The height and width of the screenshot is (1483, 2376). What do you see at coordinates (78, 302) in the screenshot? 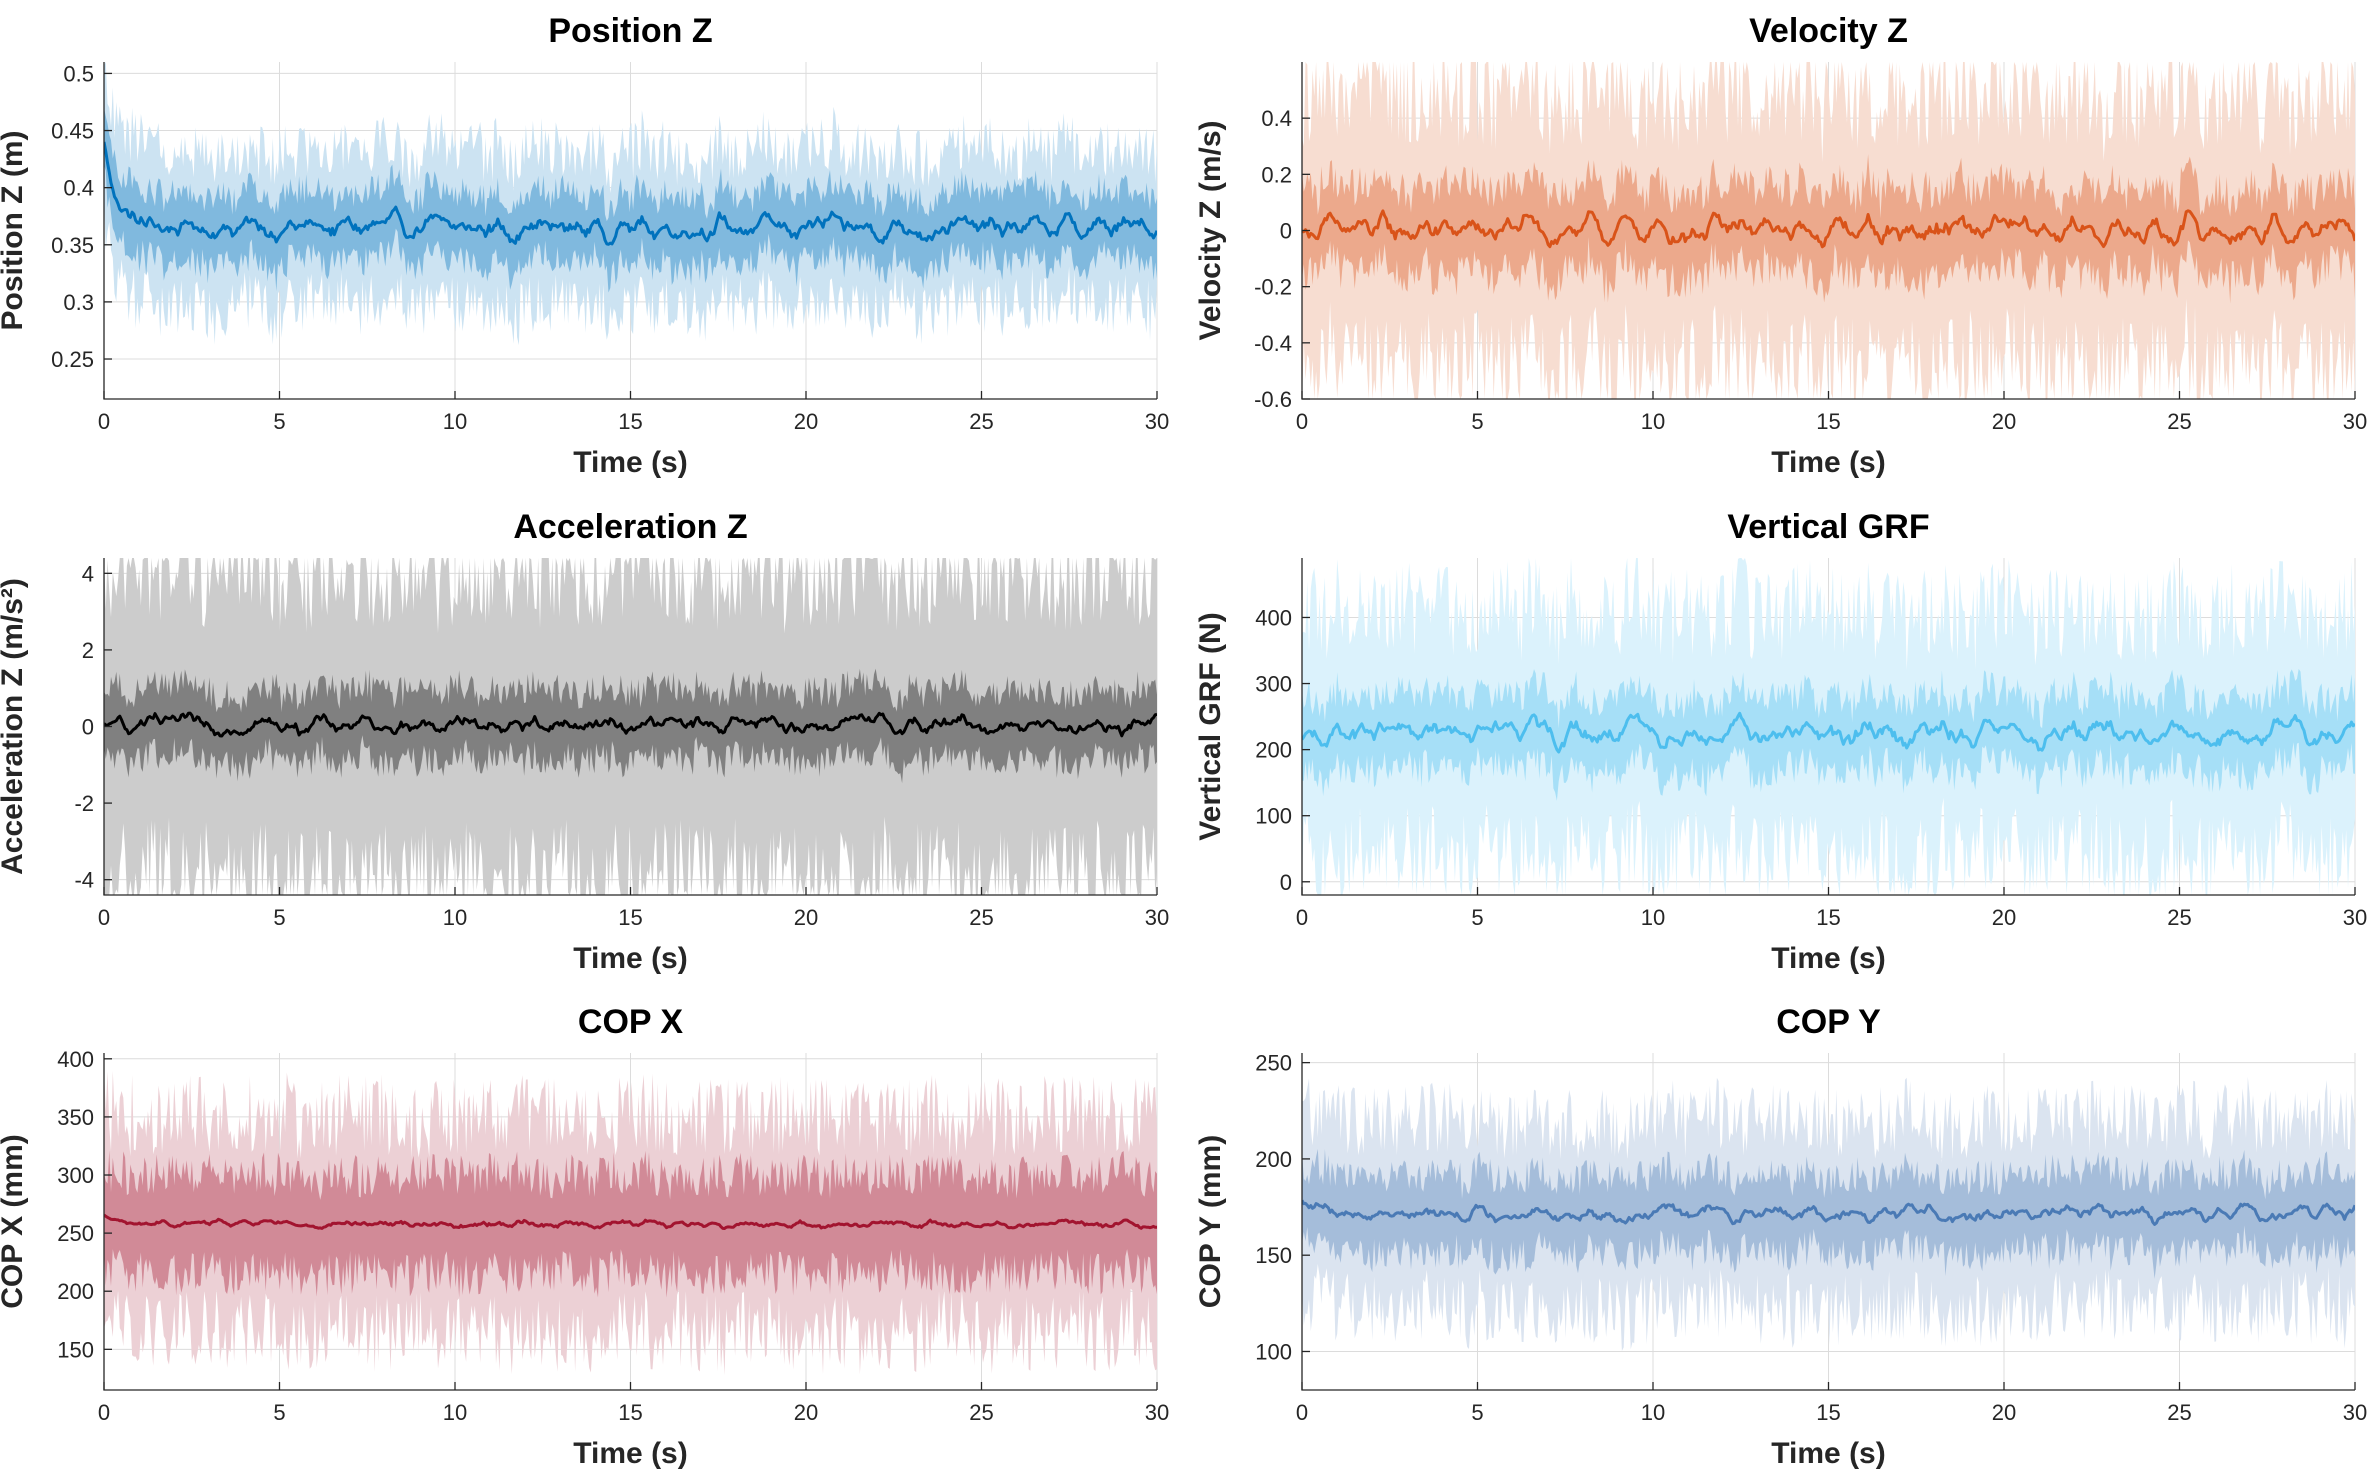
I see `y-tick-label: 0.3` at bounding box center [78, 302].